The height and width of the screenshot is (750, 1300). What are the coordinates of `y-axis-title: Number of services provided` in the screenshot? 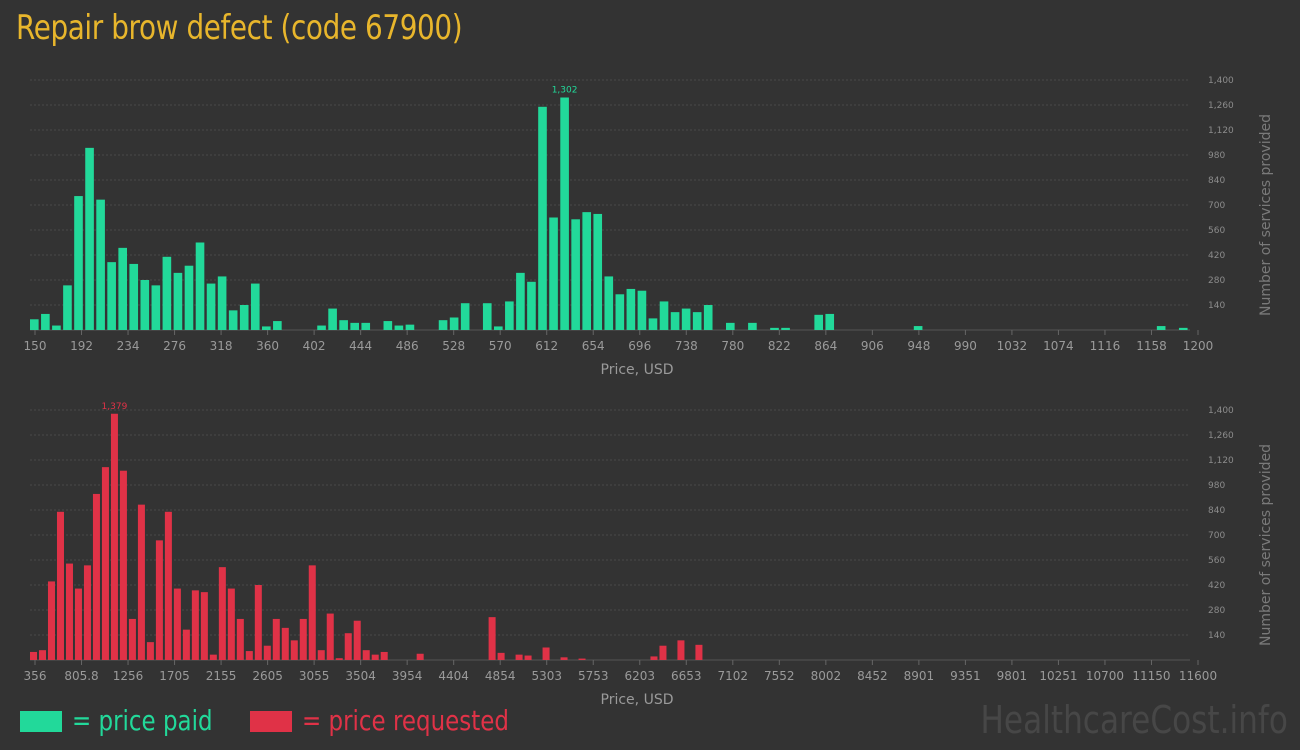 It's located at (1266, 215).